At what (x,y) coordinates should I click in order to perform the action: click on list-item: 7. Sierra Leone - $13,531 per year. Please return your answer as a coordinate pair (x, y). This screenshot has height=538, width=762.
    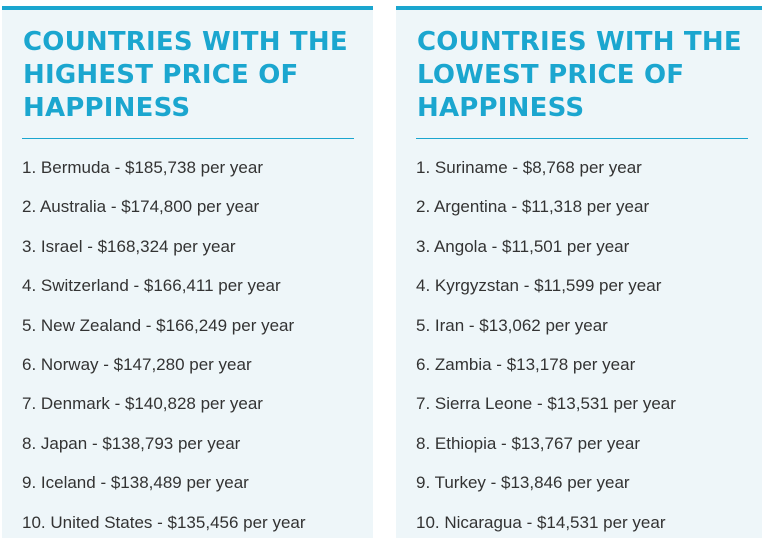
    Looking at the image, I should click on (546, 404).